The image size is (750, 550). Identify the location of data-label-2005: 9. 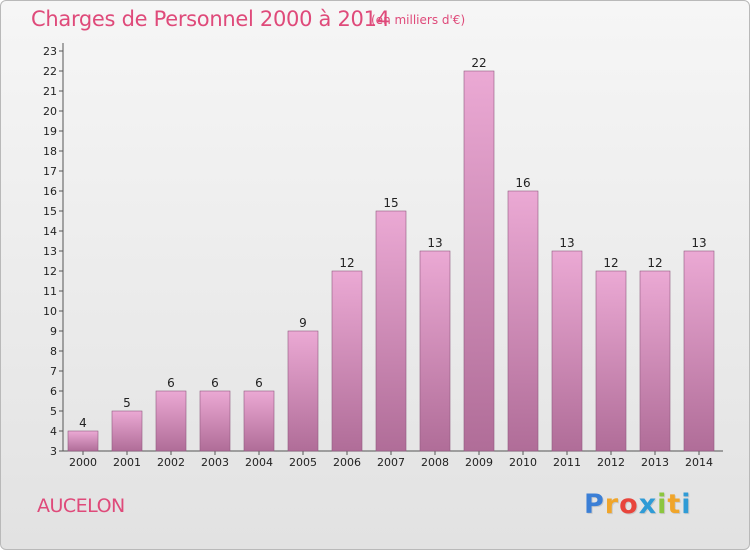
(303, 323).